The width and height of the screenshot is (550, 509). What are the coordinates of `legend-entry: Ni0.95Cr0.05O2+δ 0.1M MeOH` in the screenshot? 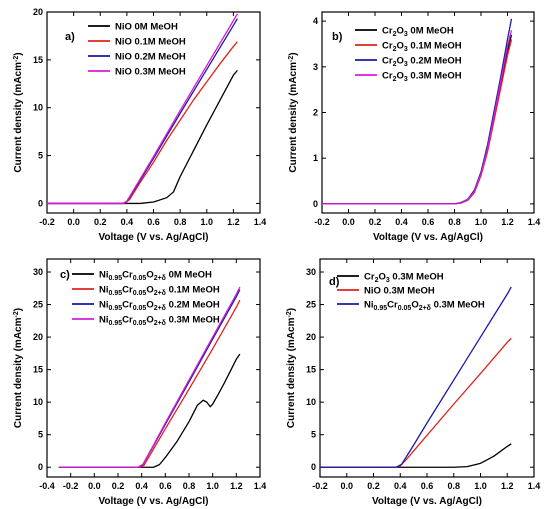 It's located at (159, 291).